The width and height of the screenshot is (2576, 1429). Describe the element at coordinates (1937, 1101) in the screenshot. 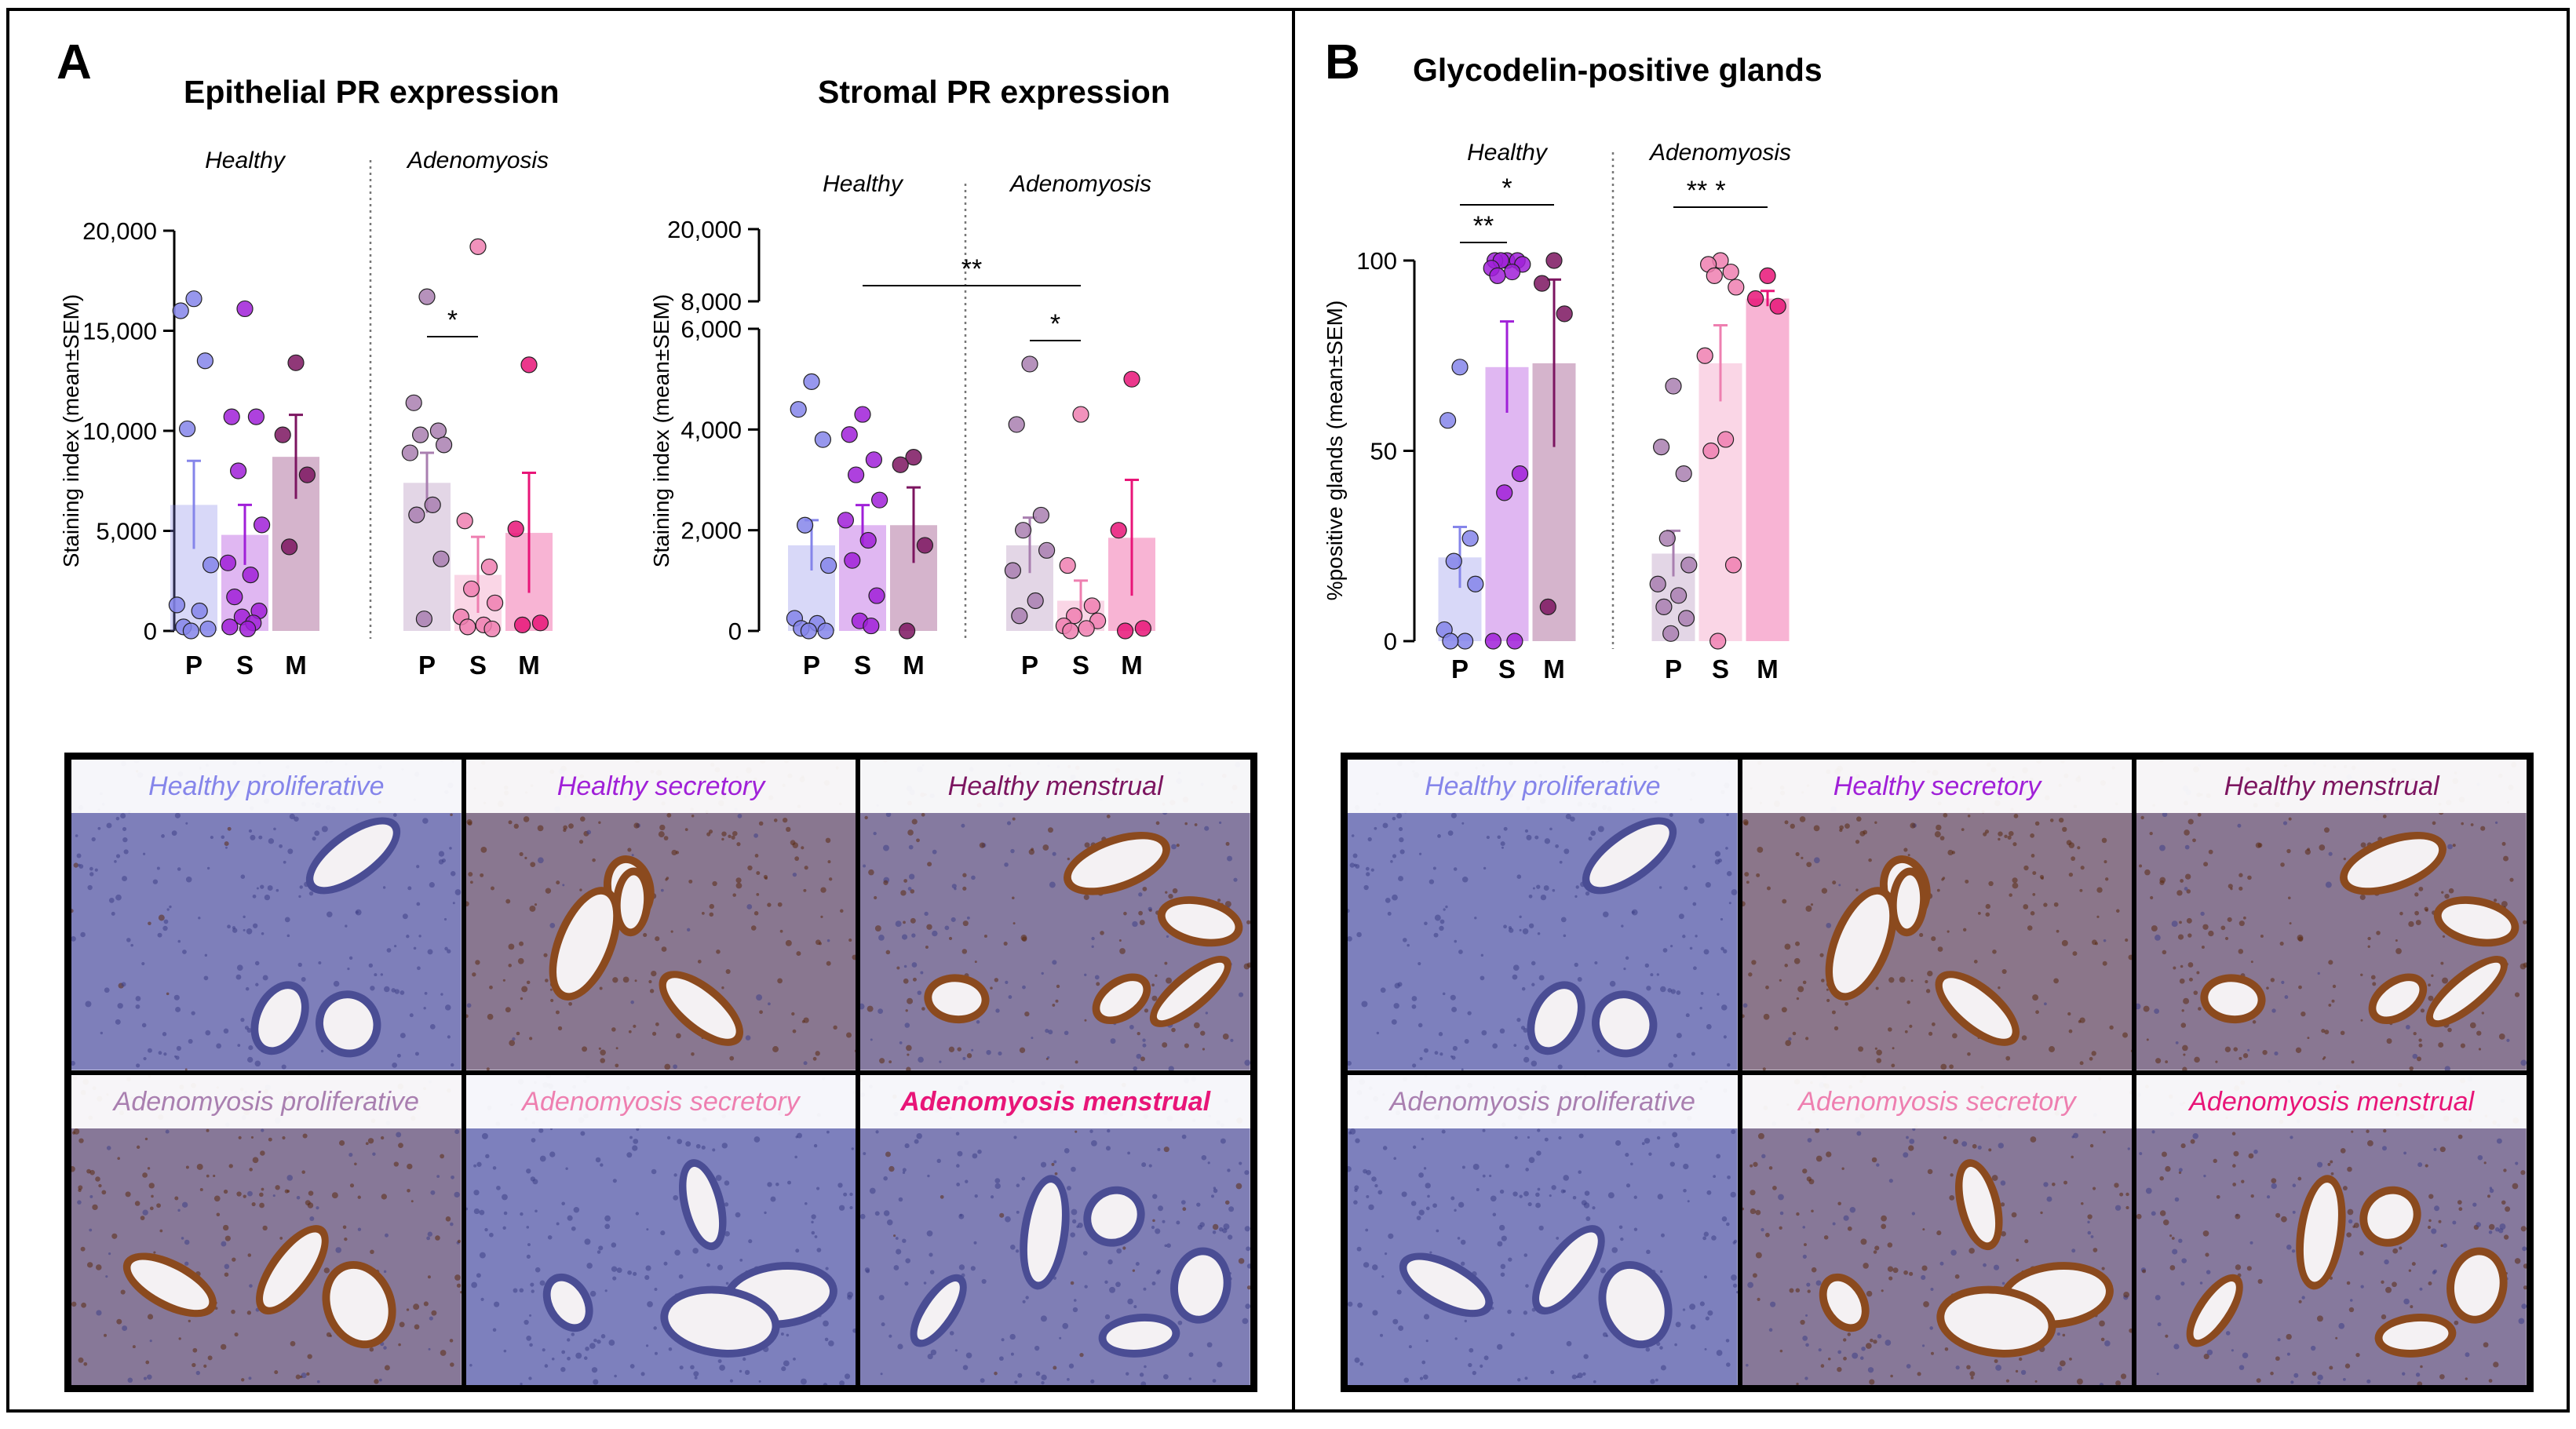

I see `micrograph-label: Adenomyosis secretory` at that location.